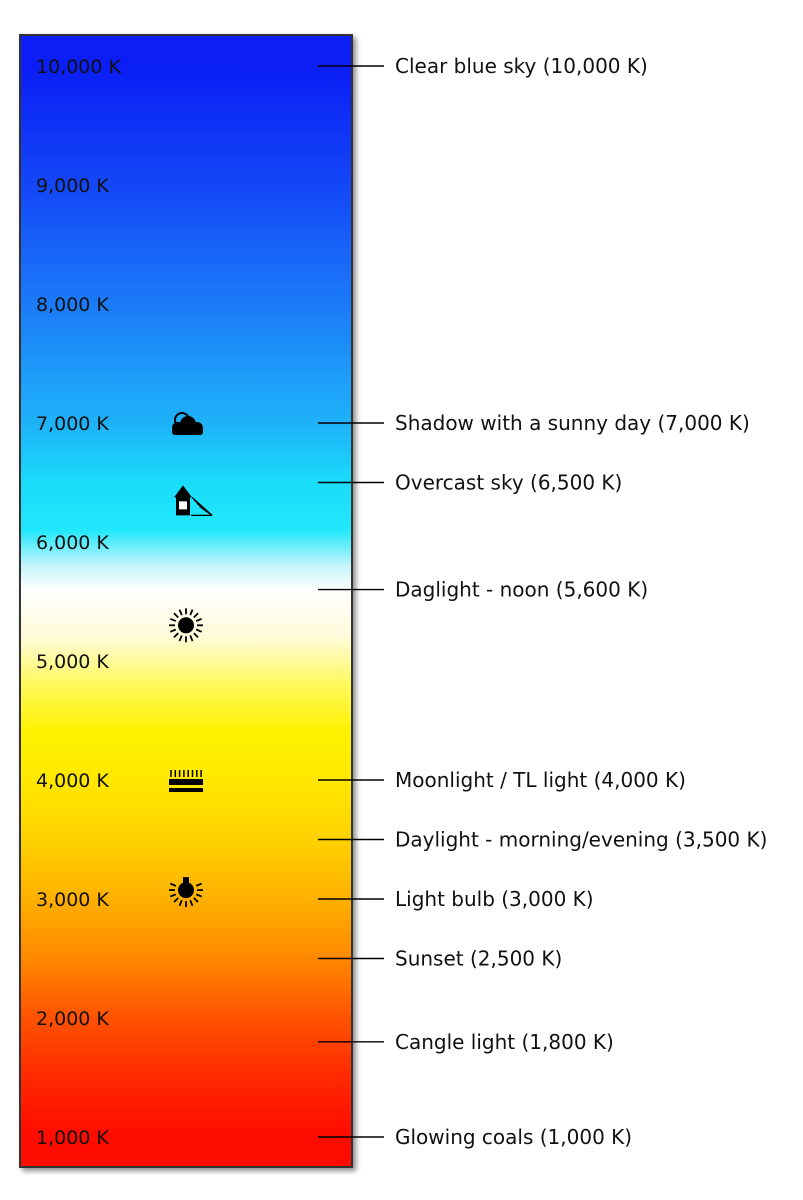  What do you see at coordinates (504, 1042) in the screenshot?
I see `light-source-label: Cangle light (1,800 K)` at bounding box center [504, 1042].